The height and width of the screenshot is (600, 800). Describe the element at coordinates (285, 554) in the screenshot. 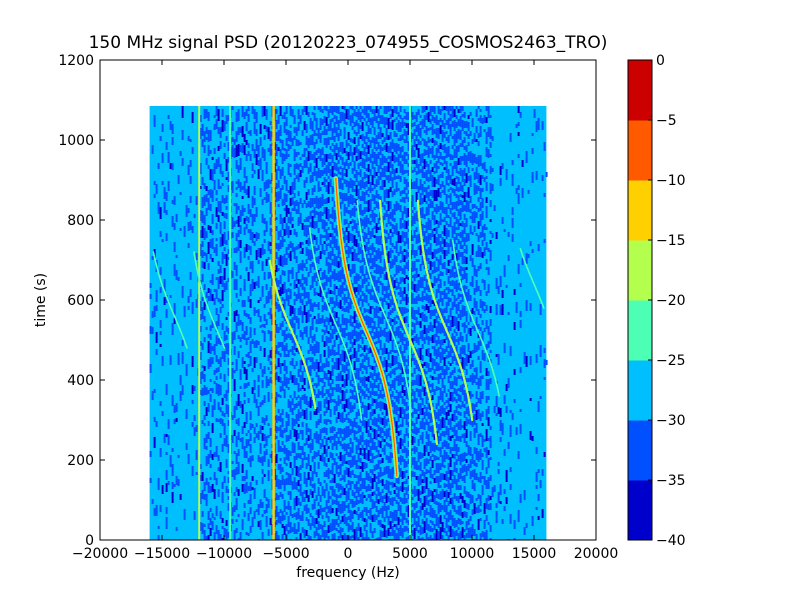

I see `x-tick-label: −5000` at that location.